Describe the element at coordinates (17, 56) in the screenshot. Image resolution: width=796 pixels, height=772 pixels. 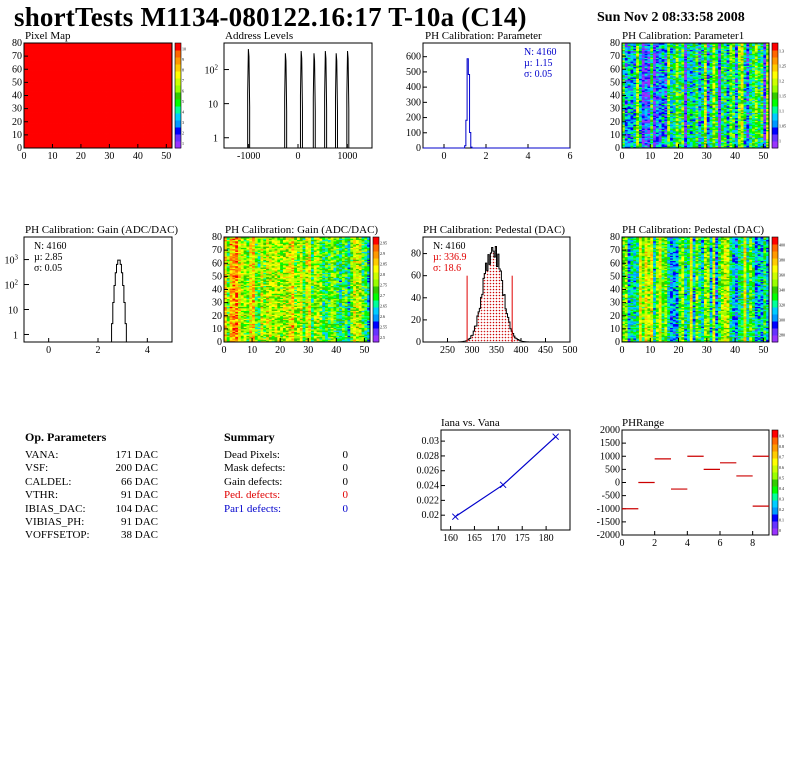
I see `y-tick-label: 70` at that location.